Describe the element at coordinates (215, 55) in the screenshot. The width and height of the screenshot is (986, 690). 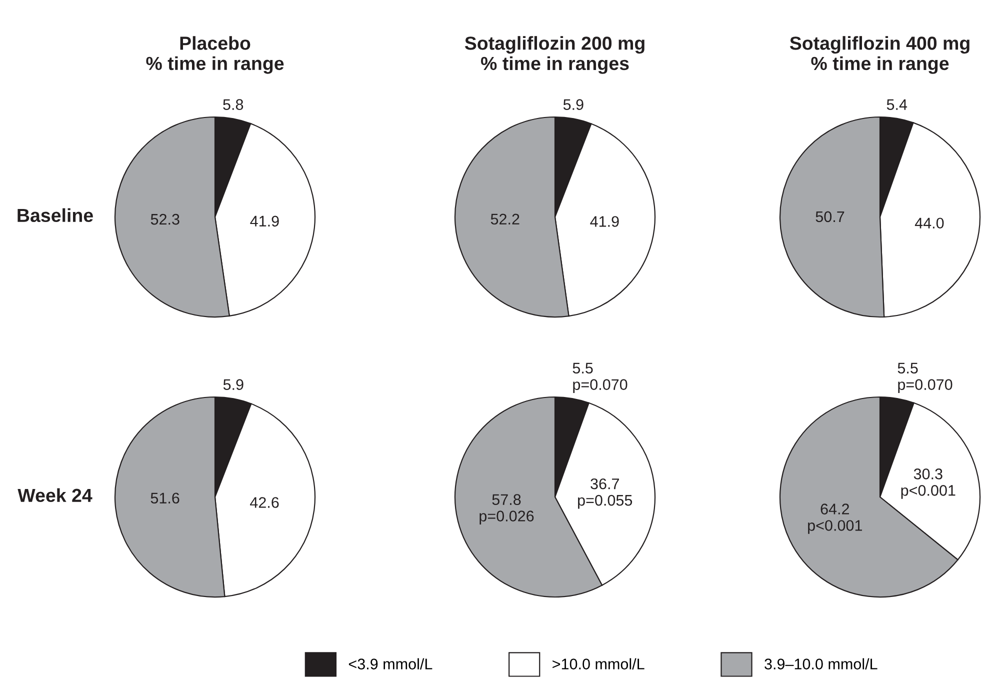
I see `chart-title: Placebo % time in range` at that location.